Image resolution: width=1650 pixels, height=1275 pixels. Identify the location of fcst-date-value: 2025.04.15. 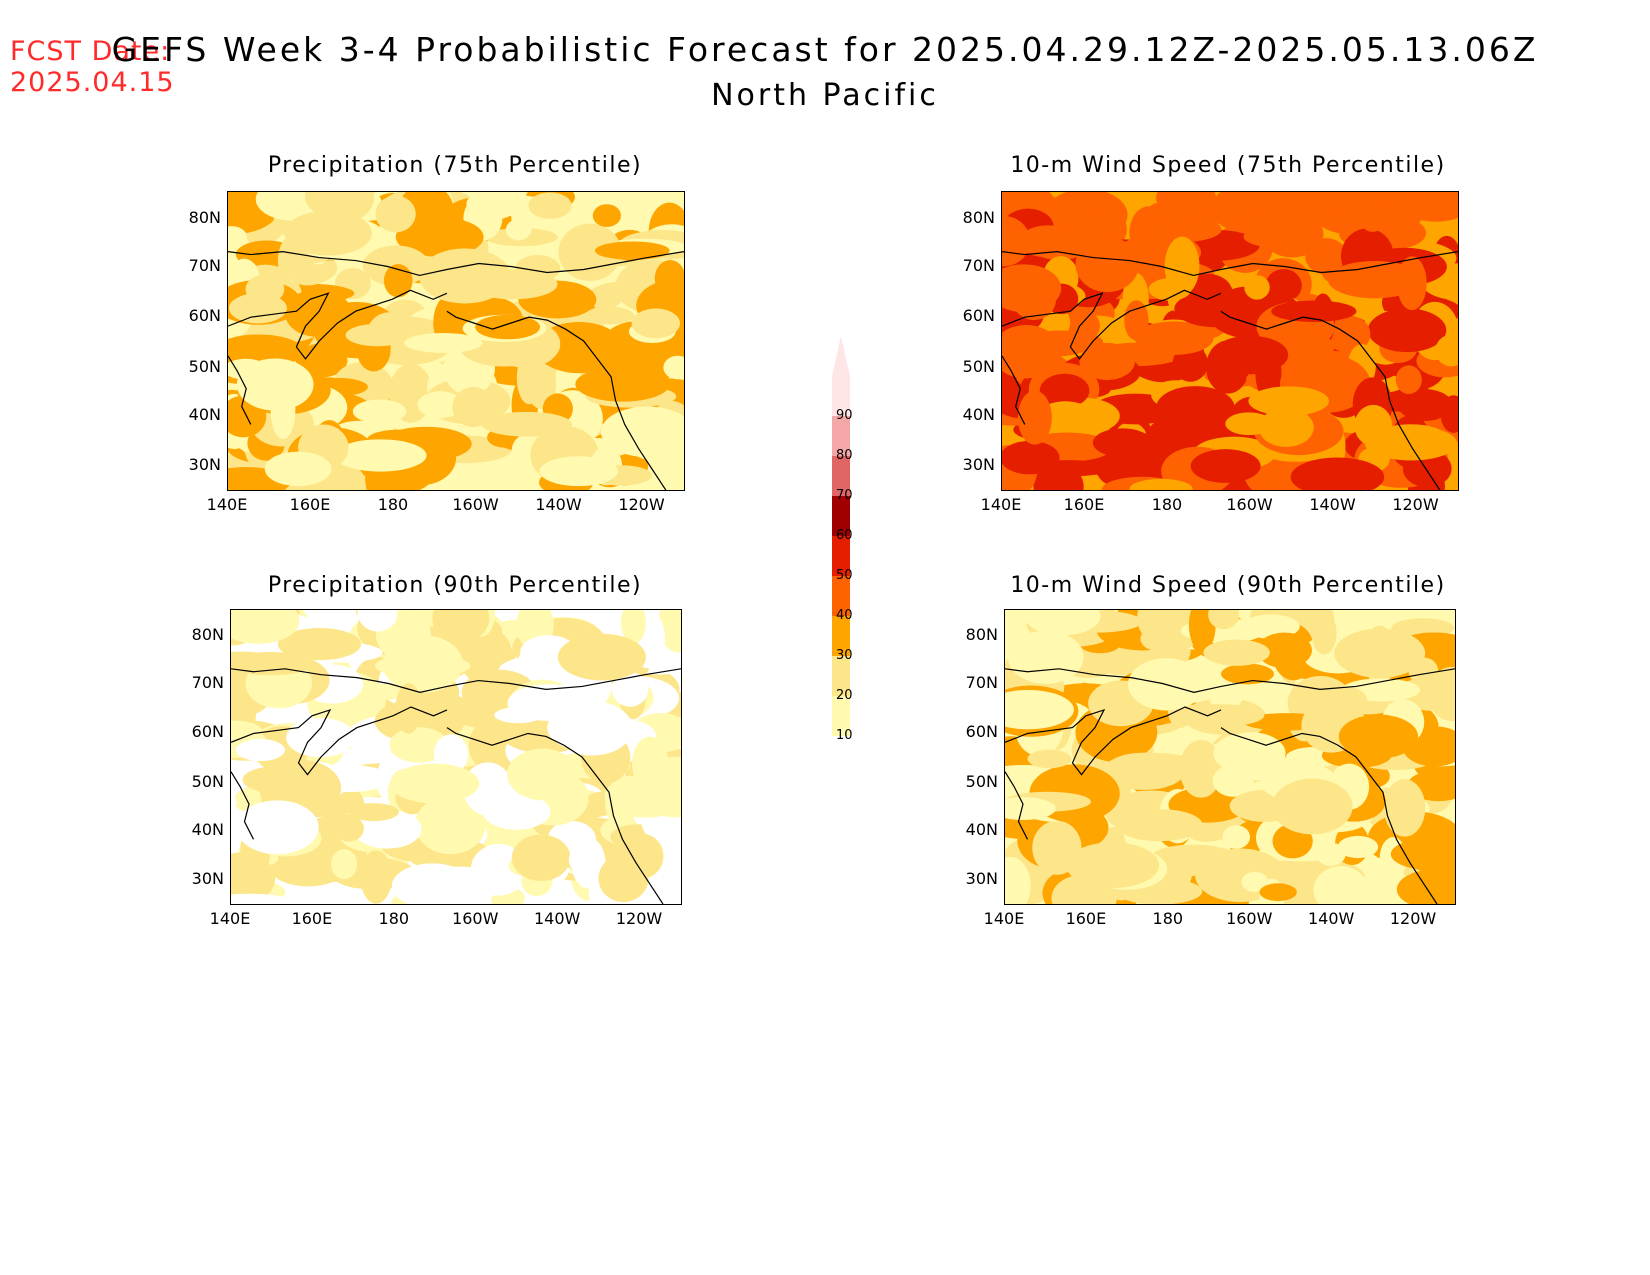
(92, 82).